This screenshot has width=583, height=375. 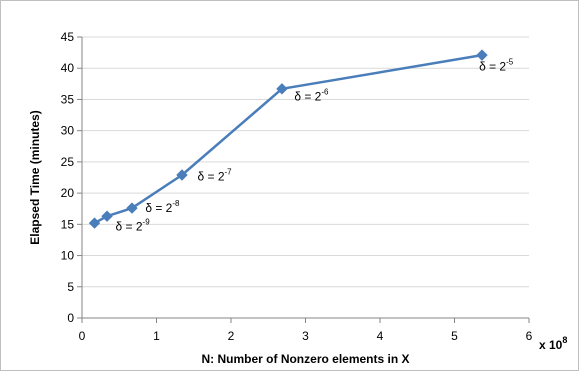 I want to click on x-multiplier-exp: 8, so click(x=564, y=340).